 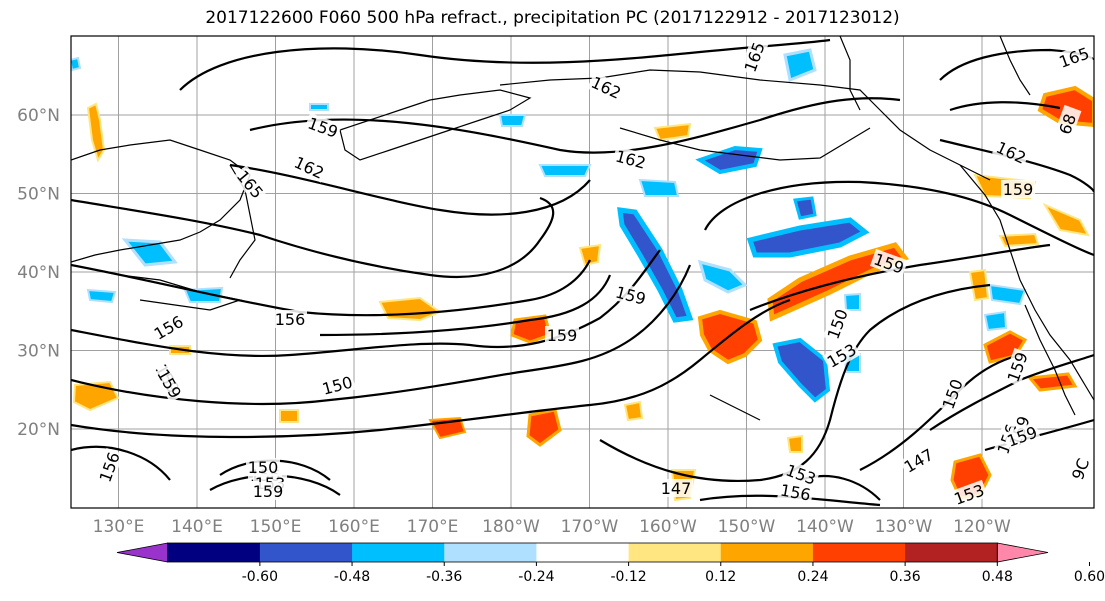 What do you see at coordinates (997, 577) in the screenshot?
I see `colorbar-tick-label: 0.48` at bounding box center [997, 577].